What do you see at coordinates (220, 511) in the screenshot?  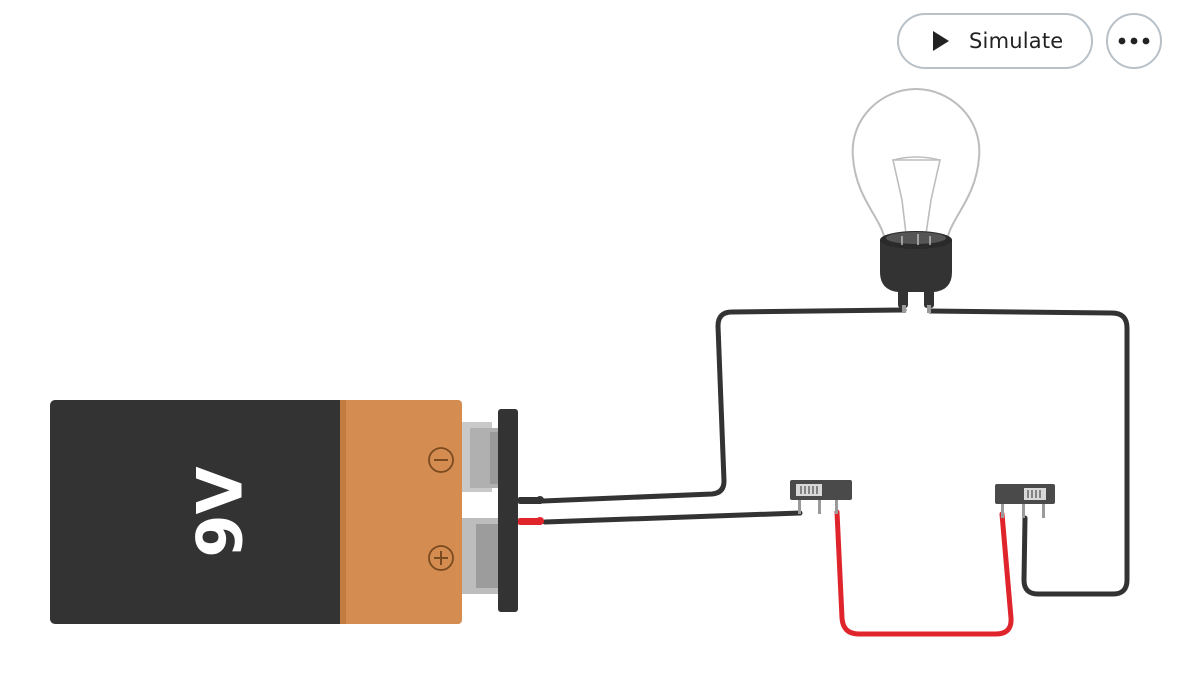 I see `battery-voltage-label: 9V` at bounding box center [220, 511].